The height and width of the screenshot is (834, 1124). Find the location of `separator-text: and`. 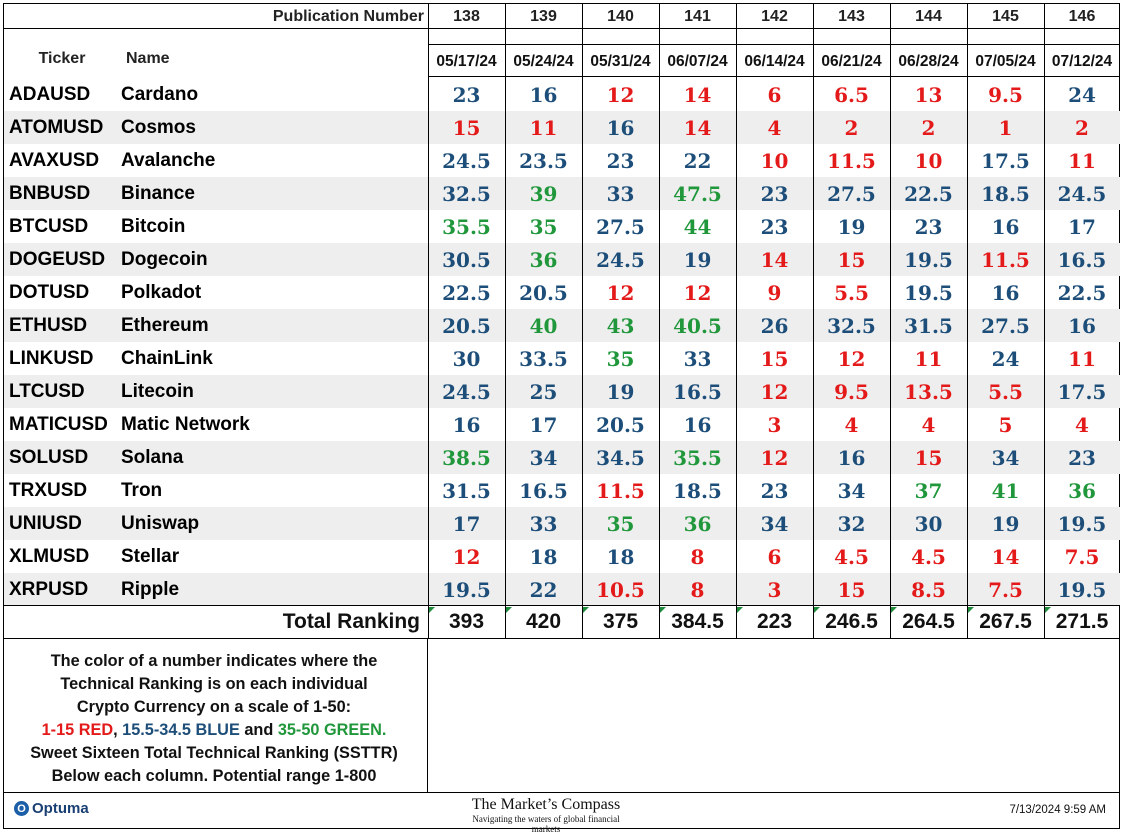

separator-text: and is located at coordinates (258, 730).